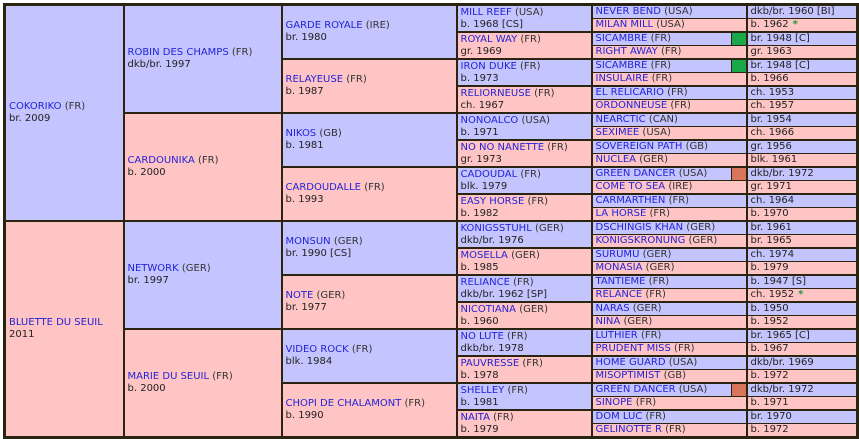 The height and width of the screenshot is (439, 859). Describe the element at coordinates (153, 268) in the screenshot. I see `horse-name-link: NETWORK` at that location.